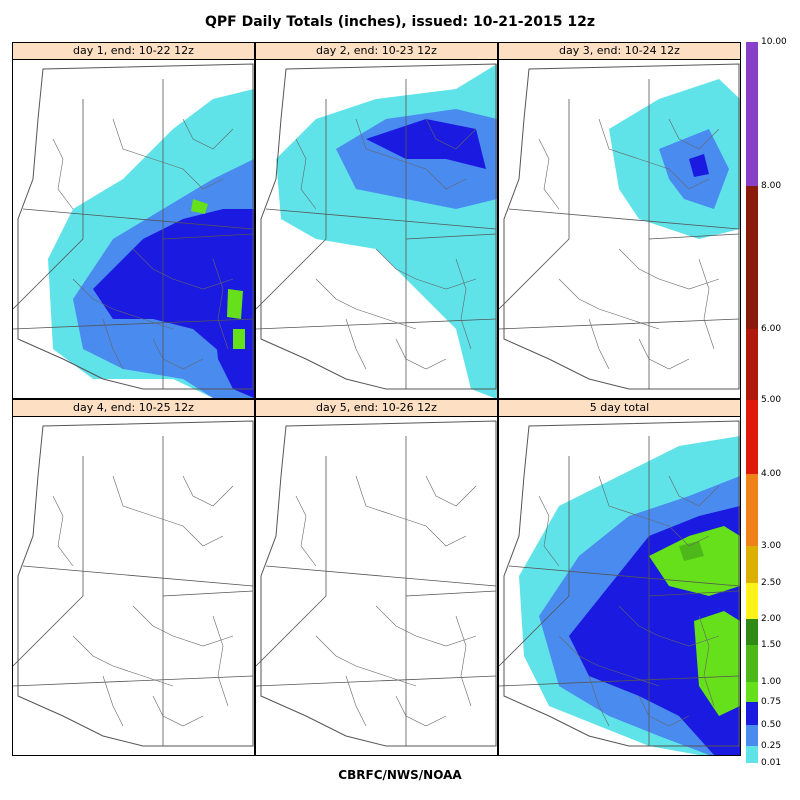  I want to click on legend-tick-label: 3.00, so click(771, 546).